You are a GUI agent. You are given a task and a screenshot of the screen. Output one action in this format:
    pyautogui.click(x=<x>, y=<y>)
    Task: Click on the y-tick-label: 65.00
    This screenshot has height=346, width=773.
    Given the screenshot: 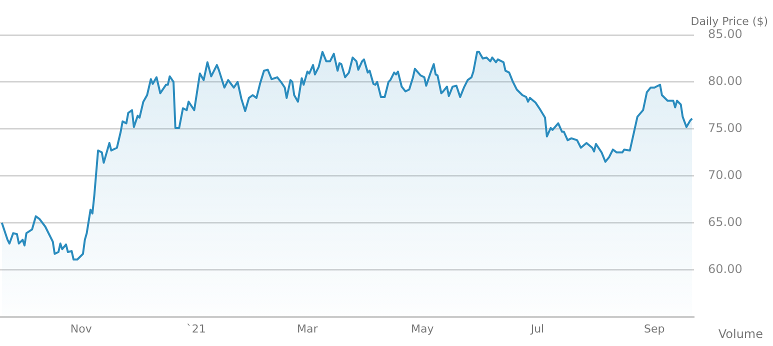 What is the action you would take?
    pyautogui.click(x=725, y=221)
    